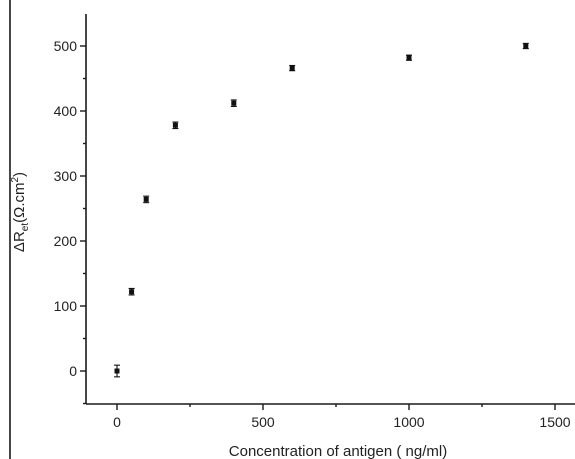  What do you see at coordinates (66, 176) in the screenshot?
I see `y-tick-label: 300` at bounding box center [66, 176].